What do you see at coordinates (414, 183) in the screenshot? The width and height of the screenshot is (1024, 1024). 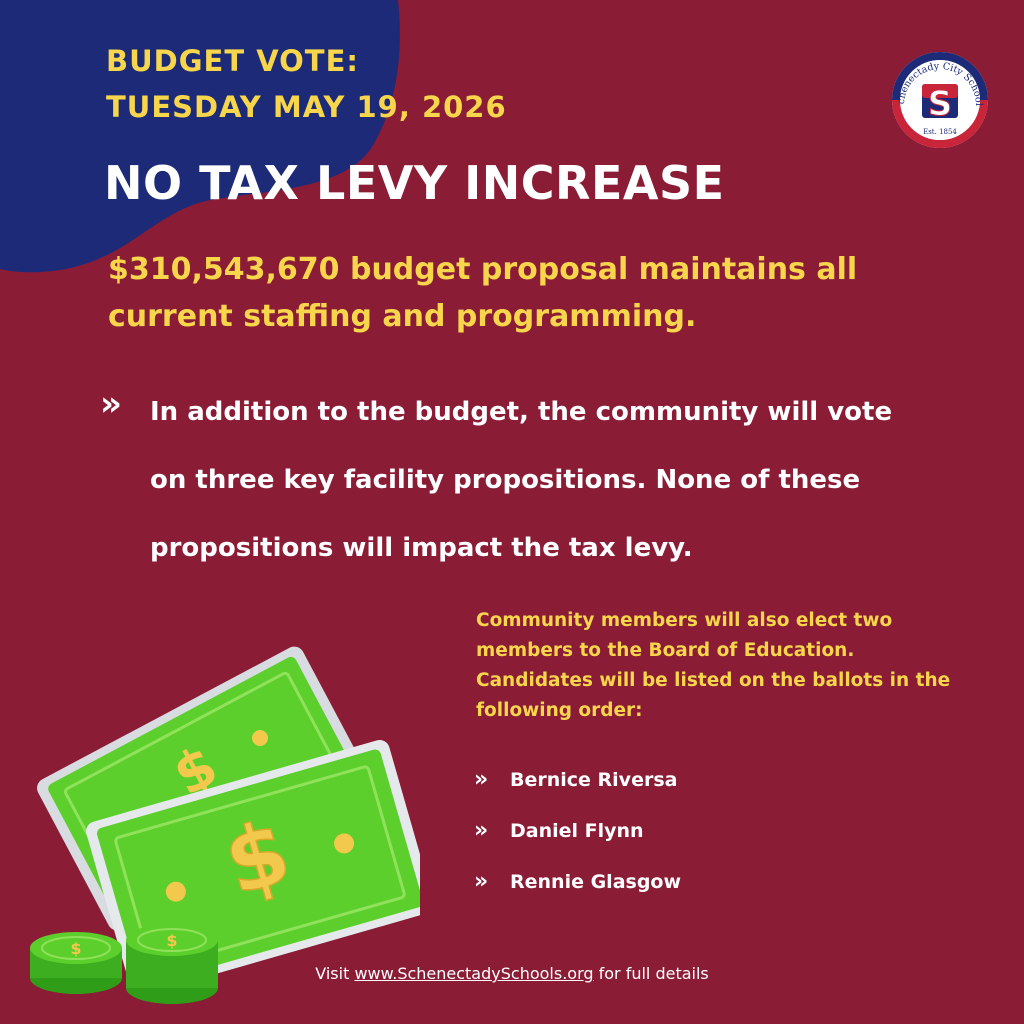 I see `headline: NO TAX LEVY INCREASE` at bounding box center [414, 183].